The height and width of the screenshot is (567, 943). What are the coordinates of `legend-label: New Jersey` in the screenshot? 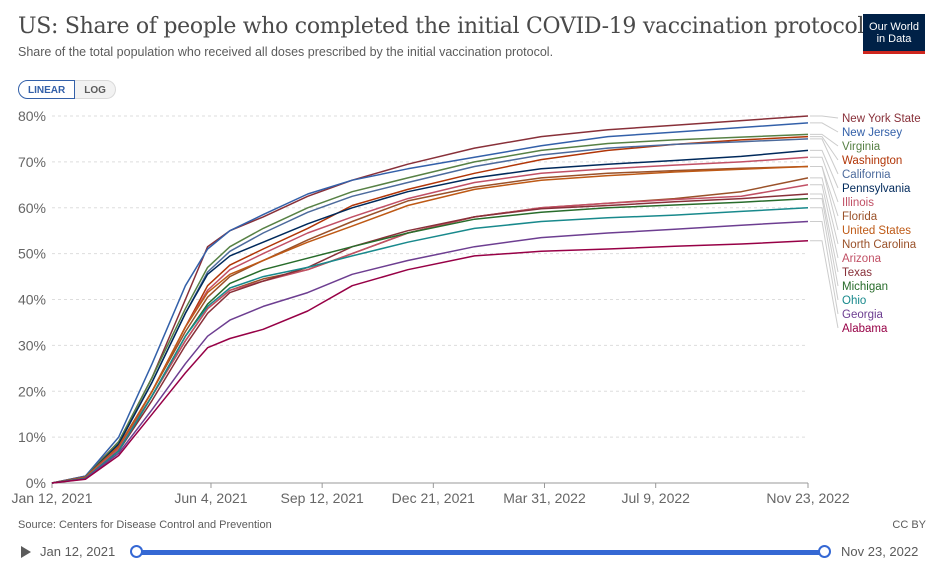 It's located at (872, 133).